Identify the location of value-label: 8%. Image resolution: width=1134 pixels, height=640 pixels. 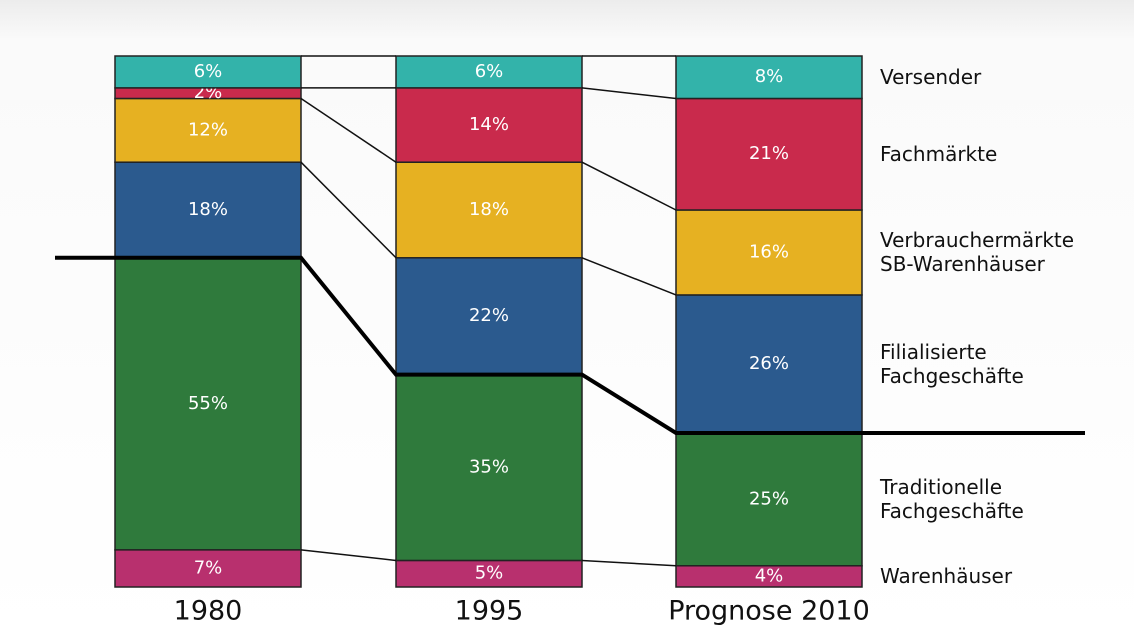
(769, 76).